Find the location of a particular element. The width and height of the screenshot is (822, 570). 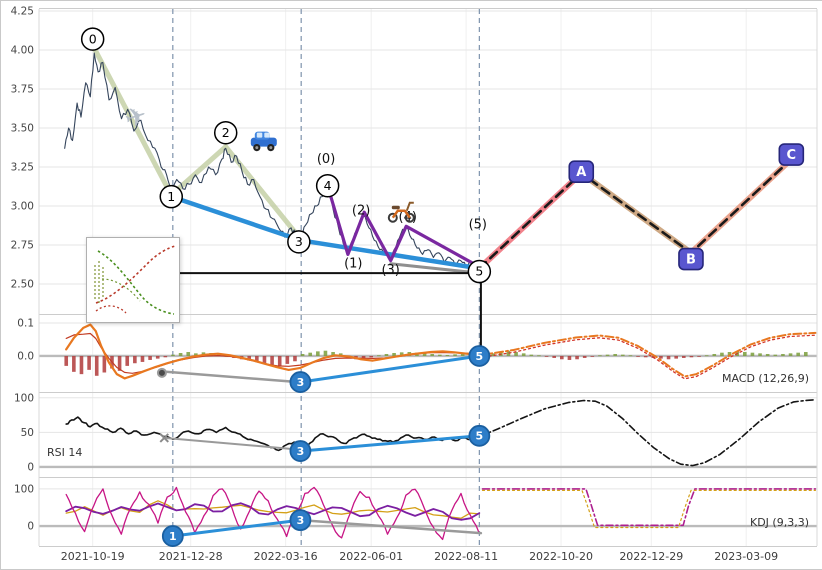

scooter-handlebar is located at coordinates (409, 206).